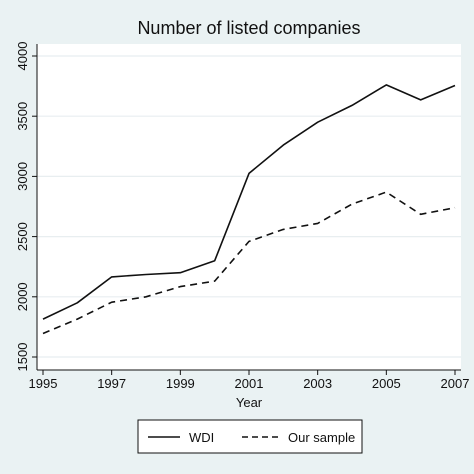 This screenshot has width=474, height=474. What do you see at coordinates (455, 383) in the screenshot?
I see `x-tick-label: 2007` at bounding box center [455, 383].